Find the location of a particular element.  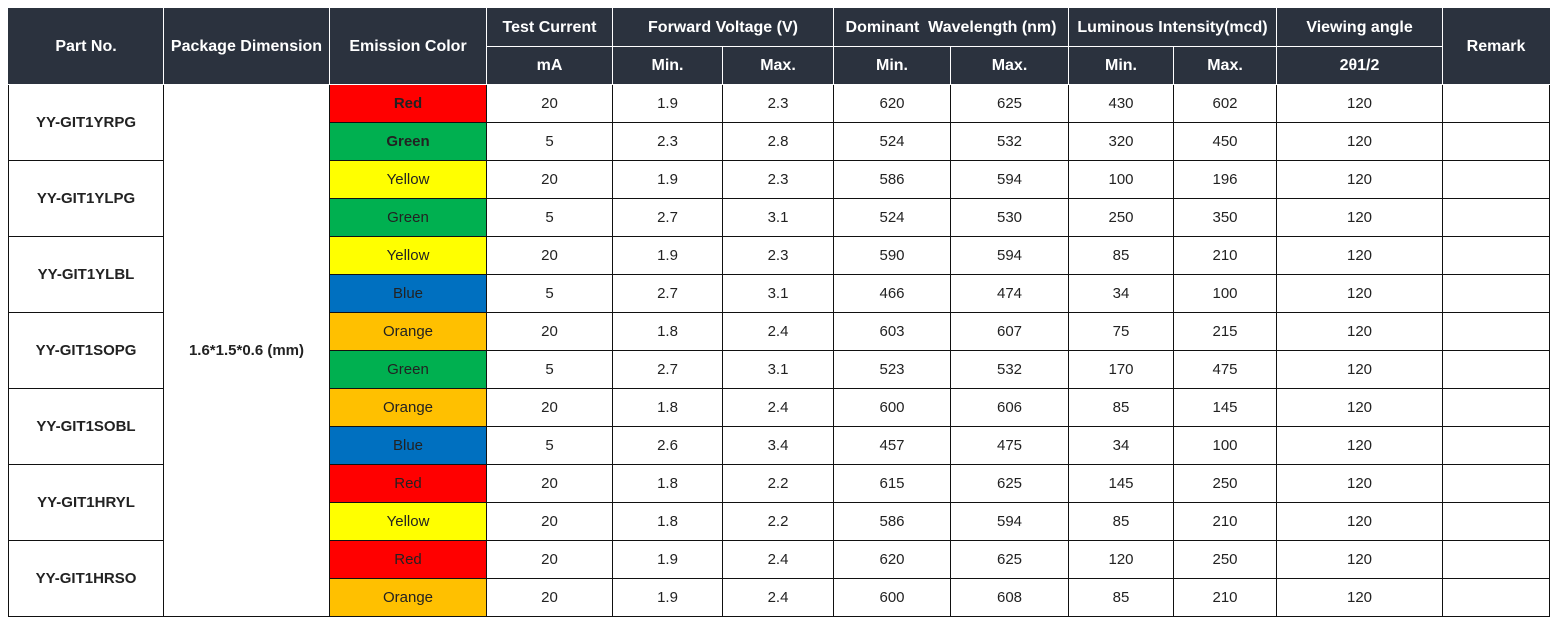

header-vf-max: Max. is located at coordinates (778, 65).